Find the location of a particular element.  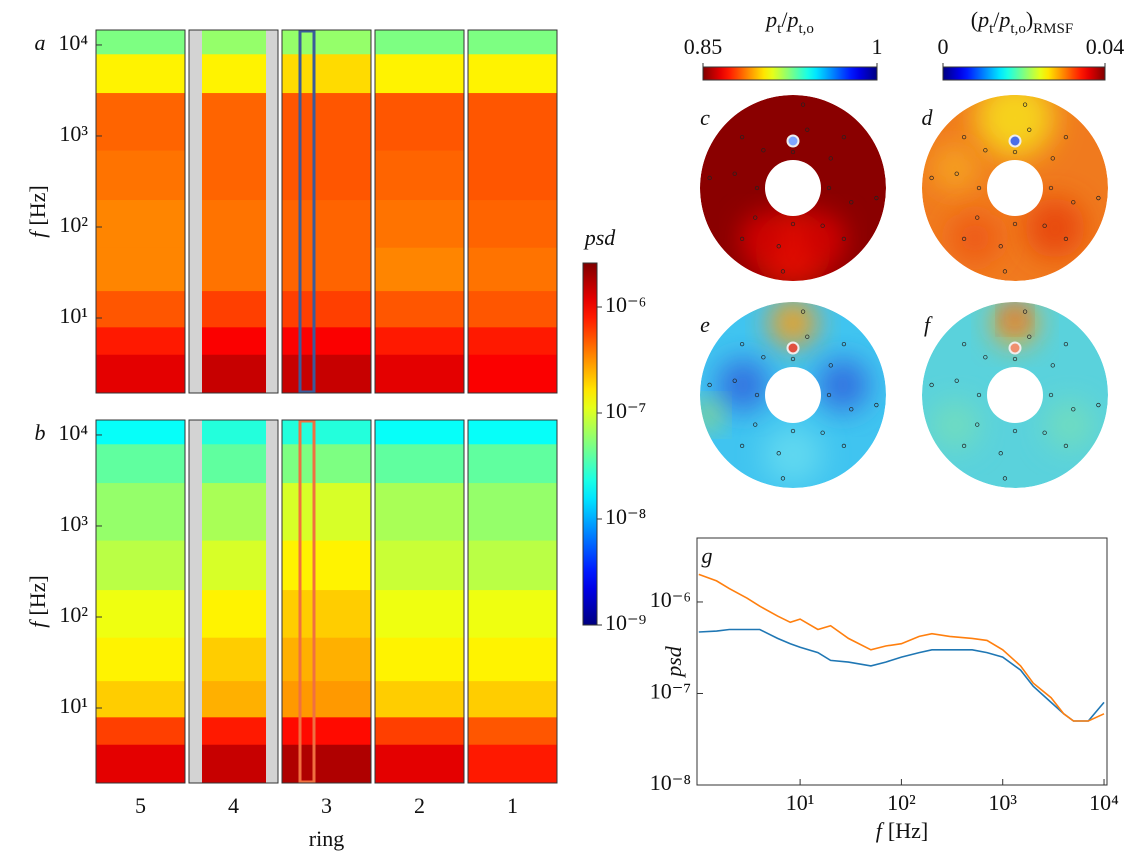

x-axis-label: ring is located at coordinates (326, 838).